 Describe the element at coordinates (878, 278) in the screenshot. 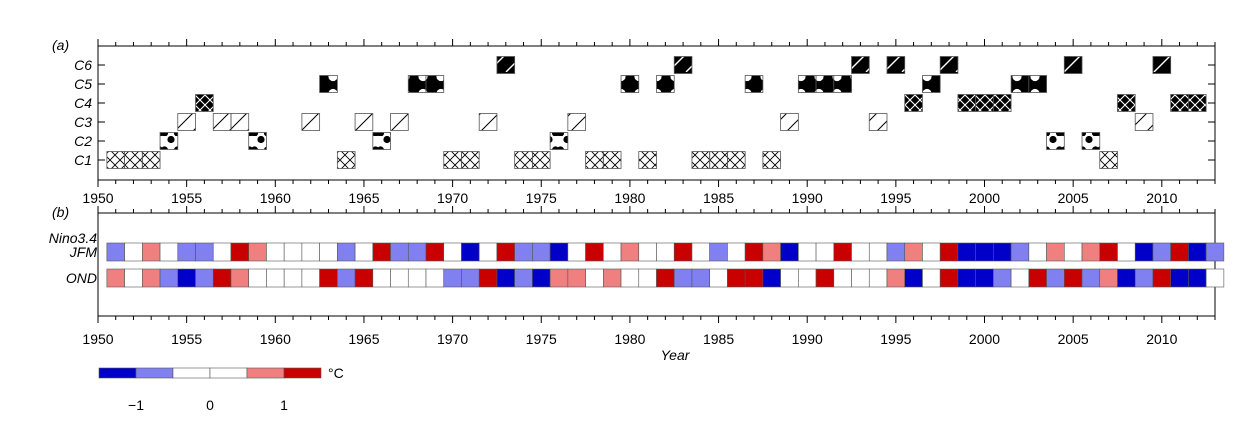

I see `cell-ond-1994` at that location.